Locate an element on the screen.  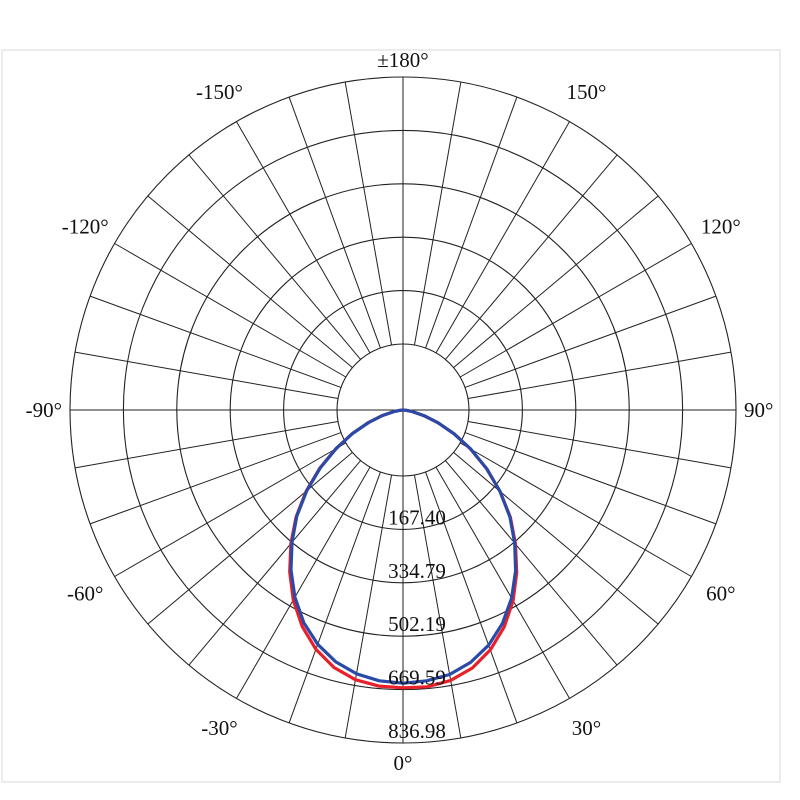
angle-label: ±180° is located at coordinates (402, 60).